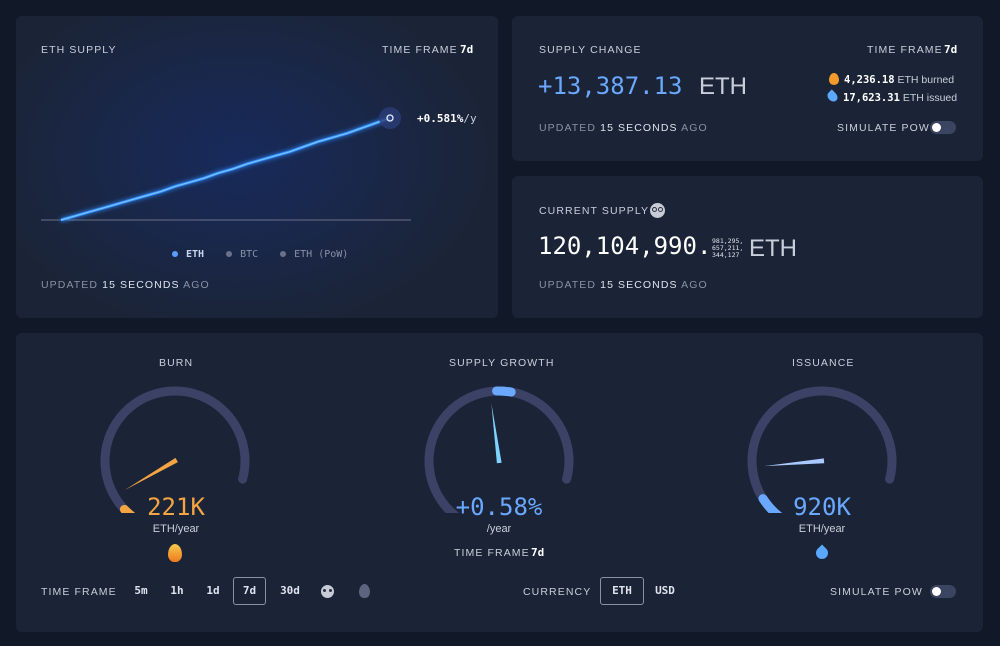 This screenshot has height=646, width=1000. Describe the element at coordinates (492, 553) in the screenshot. I see `growth-time-frame-label: TIME FRAME` at that location.